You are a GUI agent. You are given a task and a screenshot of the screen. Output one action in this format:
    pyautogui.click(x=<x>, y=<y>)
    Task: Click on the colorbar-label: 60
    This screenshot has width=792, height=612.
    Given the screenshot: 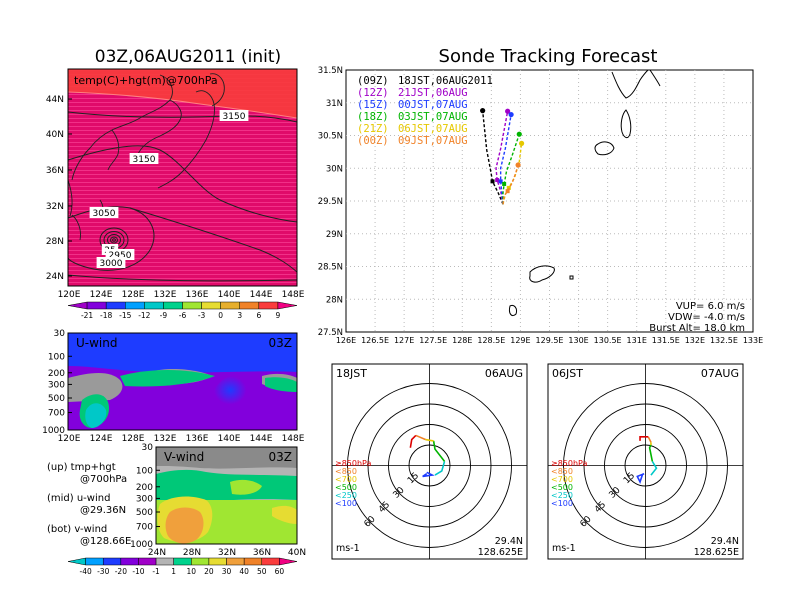 What is the action you would take?
    pyautogui.click(x=280, y=571)
    